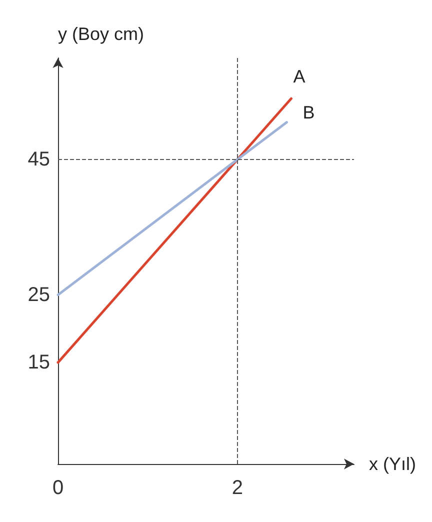  Describe the element at coordinates (101, 34) in the screenshot. I see `y-axis-title: y (Boy cm)` at that location.